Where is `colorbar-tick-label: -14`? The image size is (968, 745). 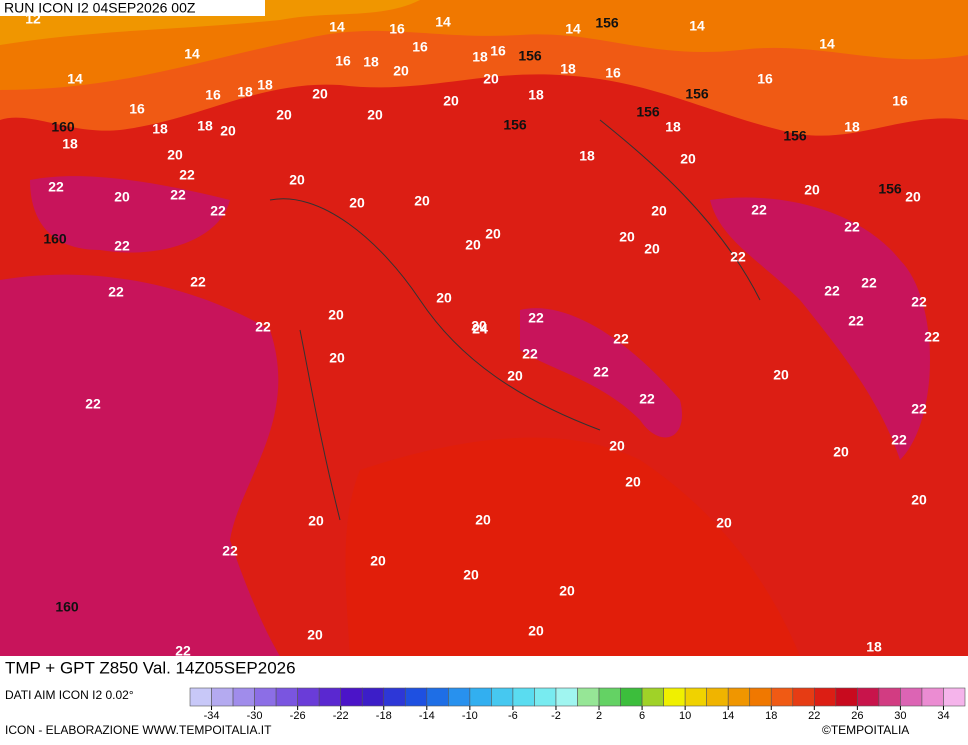 colorbar-tick-label: -14 is located at coordinates (427, 716).